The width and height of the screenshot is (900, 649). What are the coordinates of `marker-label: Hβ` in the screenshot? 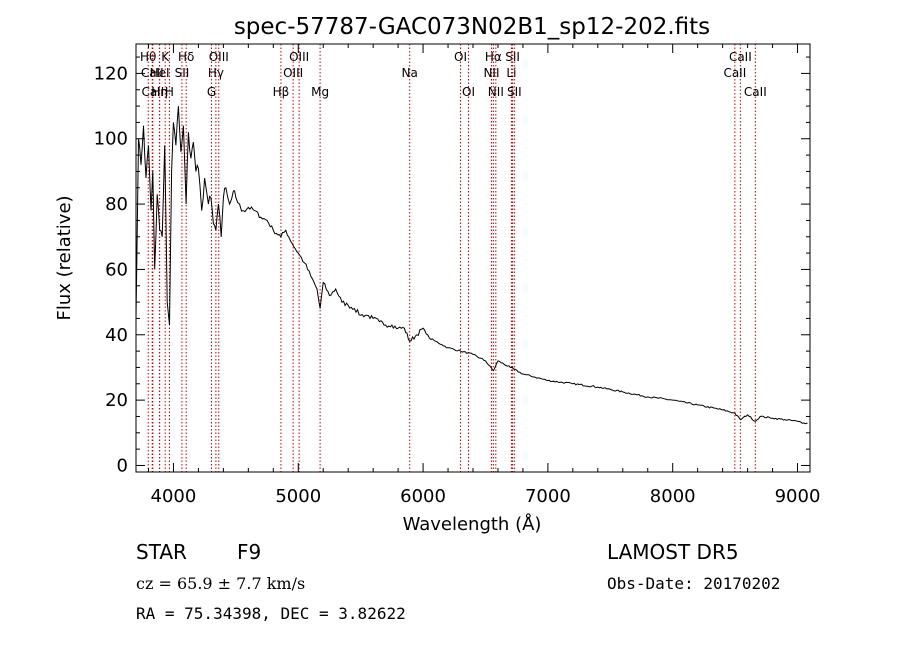 It's located at (281, 92).